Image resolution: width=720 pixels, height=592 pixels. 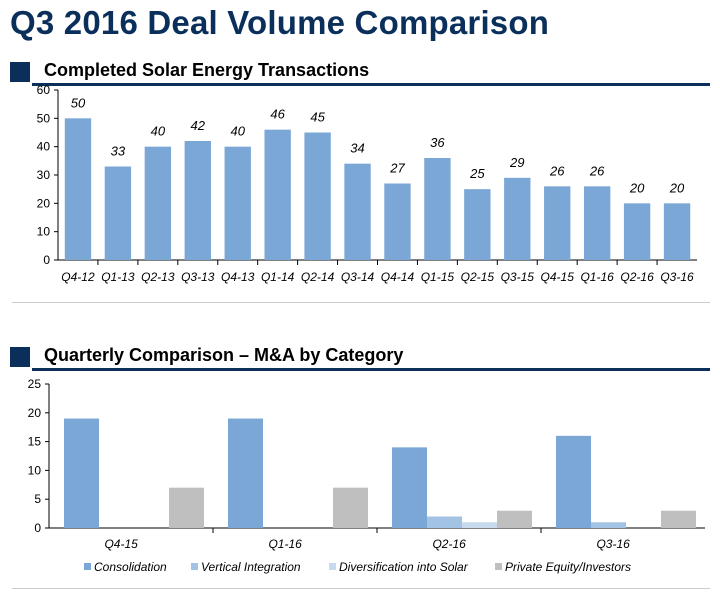 What do you see at coordinates (358, 277) in the screenshot?
I see `x-tick-label: Q3-14` at bounding box center [358, 277].